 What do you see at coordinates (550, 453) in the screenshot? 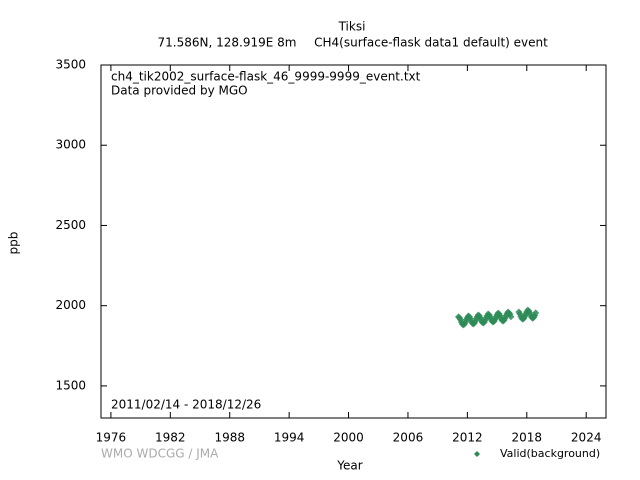
I see `legend-label: Valid(background)` at bounding box center [550, 453].